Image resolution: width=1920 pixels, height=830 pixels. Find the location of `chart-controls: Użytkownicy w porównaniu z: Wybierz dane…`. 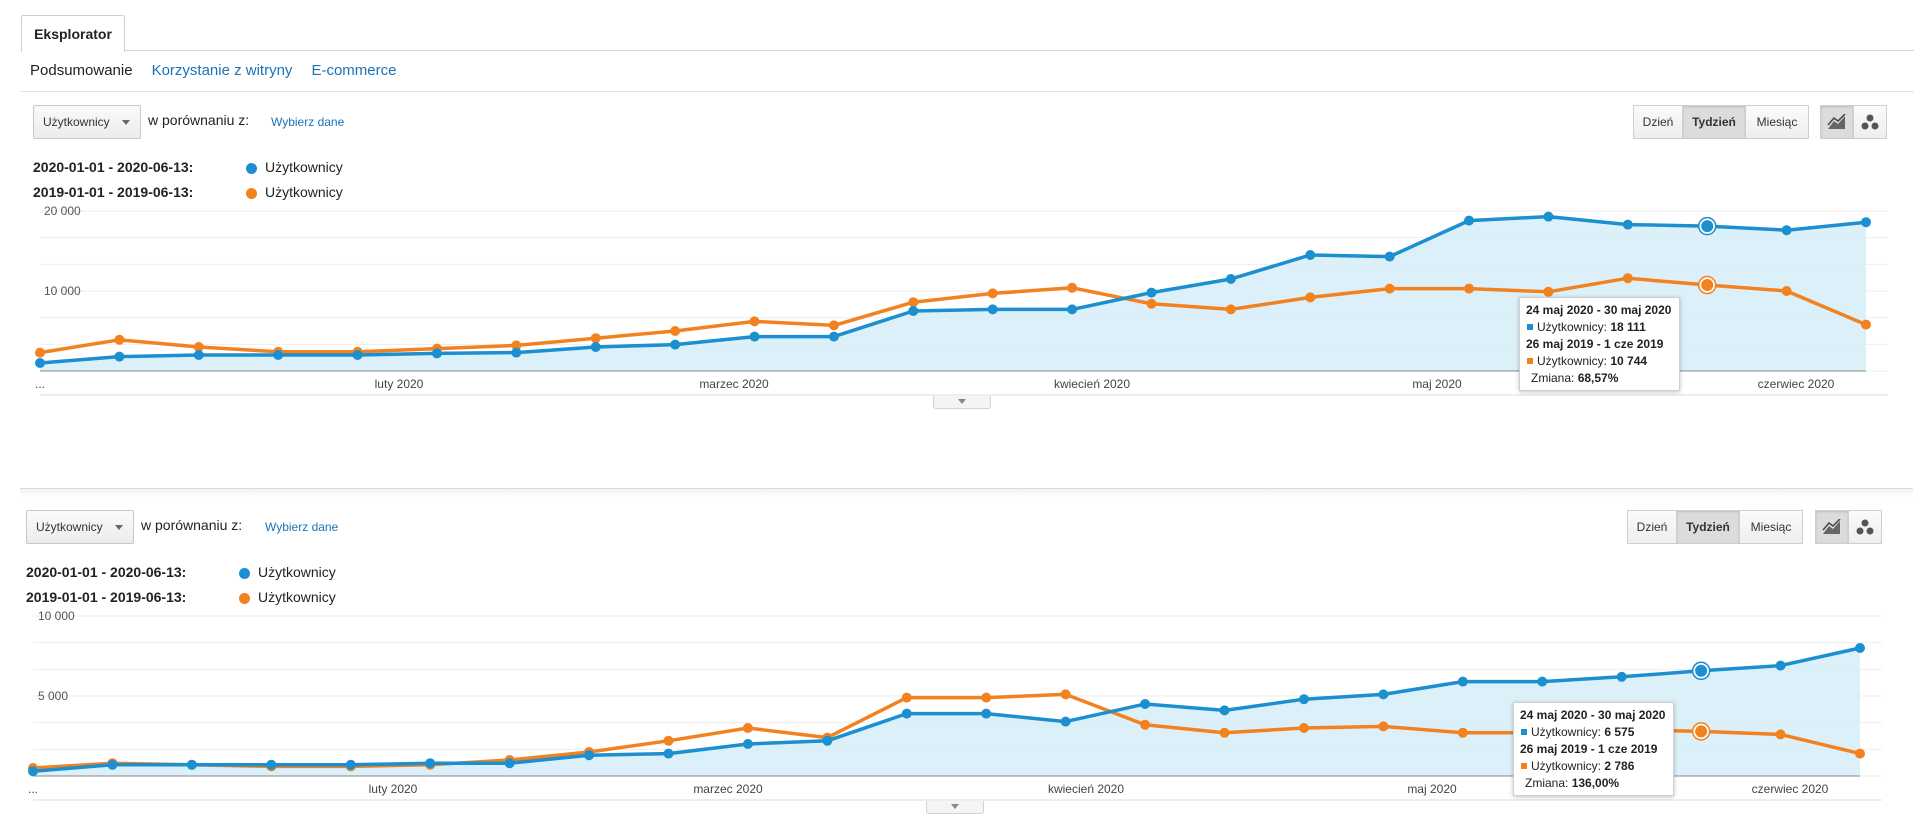

chart-controls: Użytkownicy w porównaniu z: Wybierz dane… is located at coordinates (960, 530).